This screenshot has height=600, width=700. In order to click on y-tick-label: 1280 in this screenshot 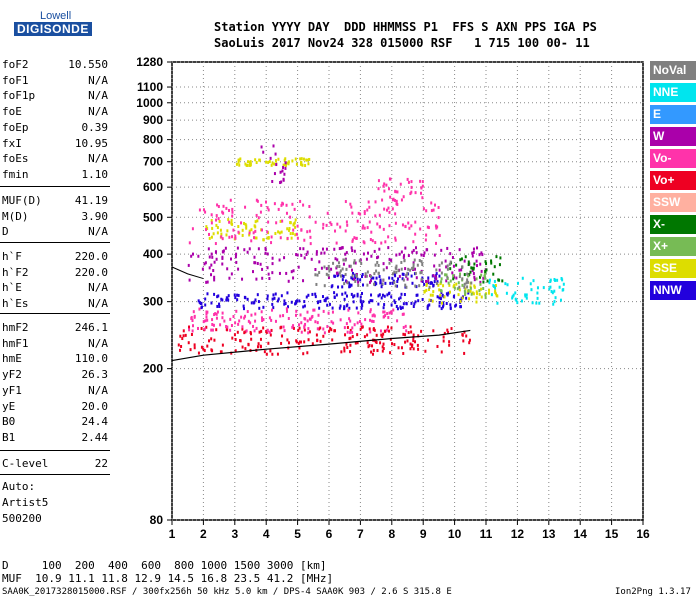, I will do `click(149, 62)`.